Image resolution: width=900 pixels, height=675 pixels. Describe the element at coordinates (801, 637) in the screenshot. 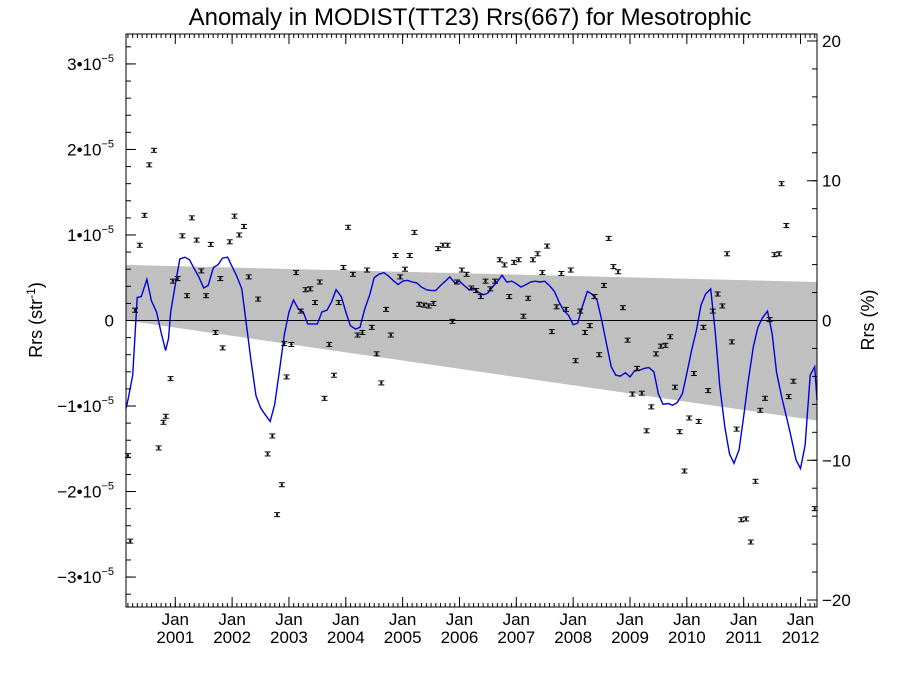

I see `x-tick-label-year: 2012` at that location.